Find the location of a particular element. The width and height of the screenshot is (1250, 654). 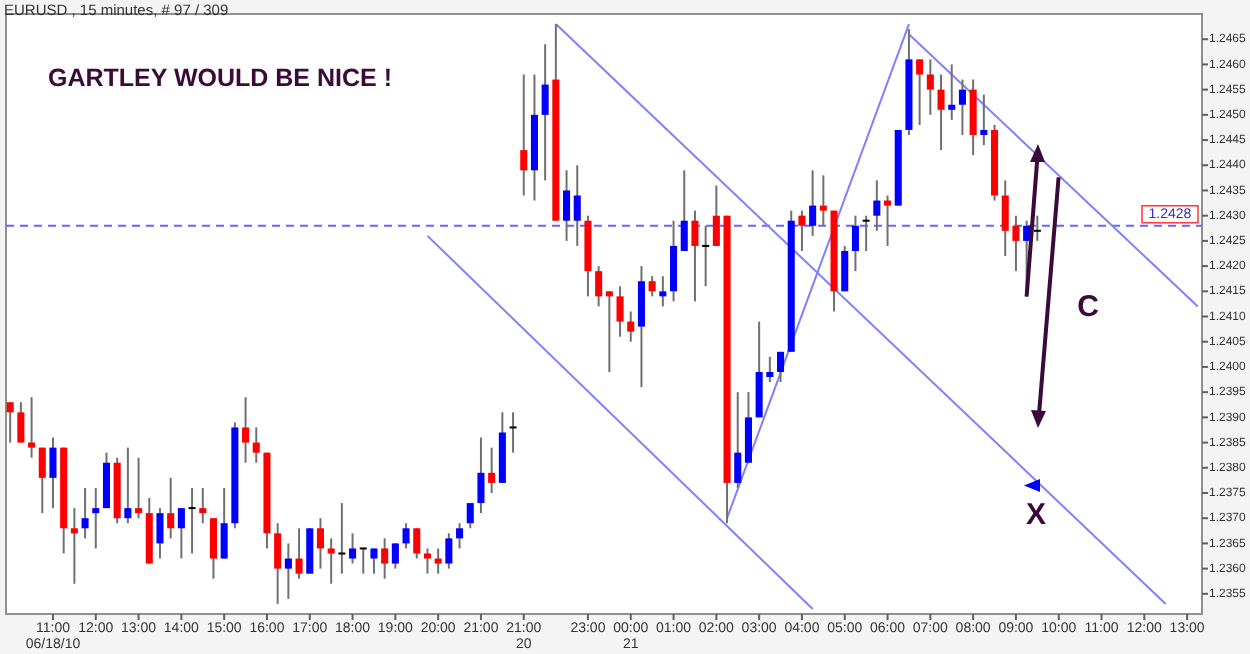

annotation: C is located at coordinates (1088, 307).